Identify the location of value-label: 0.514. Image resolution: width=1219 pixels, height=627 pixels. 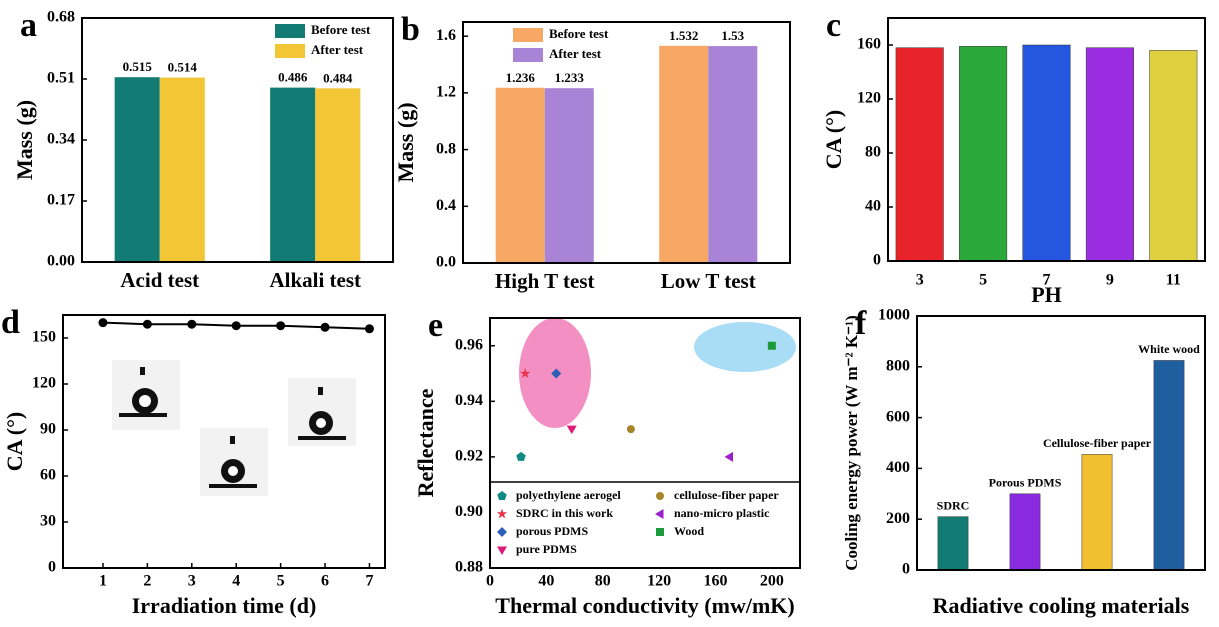
(183, 67).